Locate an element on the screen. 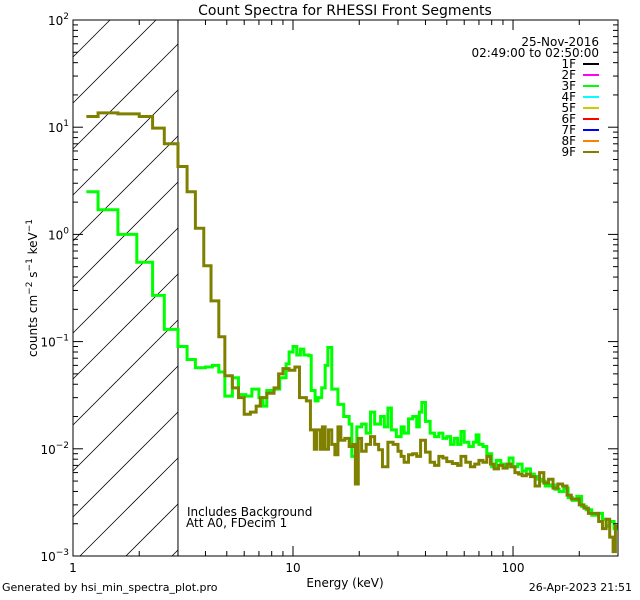 The height and width of the screenshot is (600, 640). legend-label-3F: 3F is located at coordinates (568, 86).